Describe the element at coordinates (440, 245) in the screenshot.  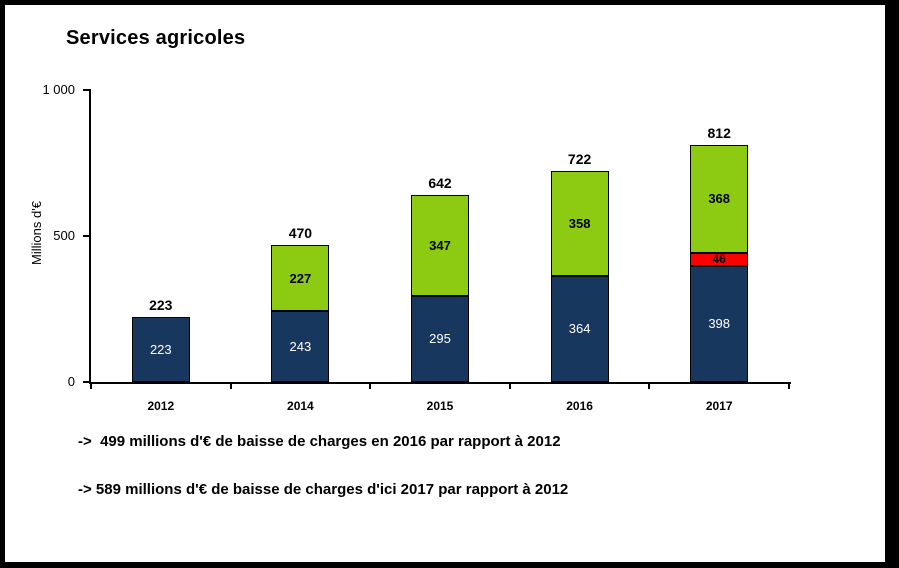
I see `bar-segment: 347` at that location.